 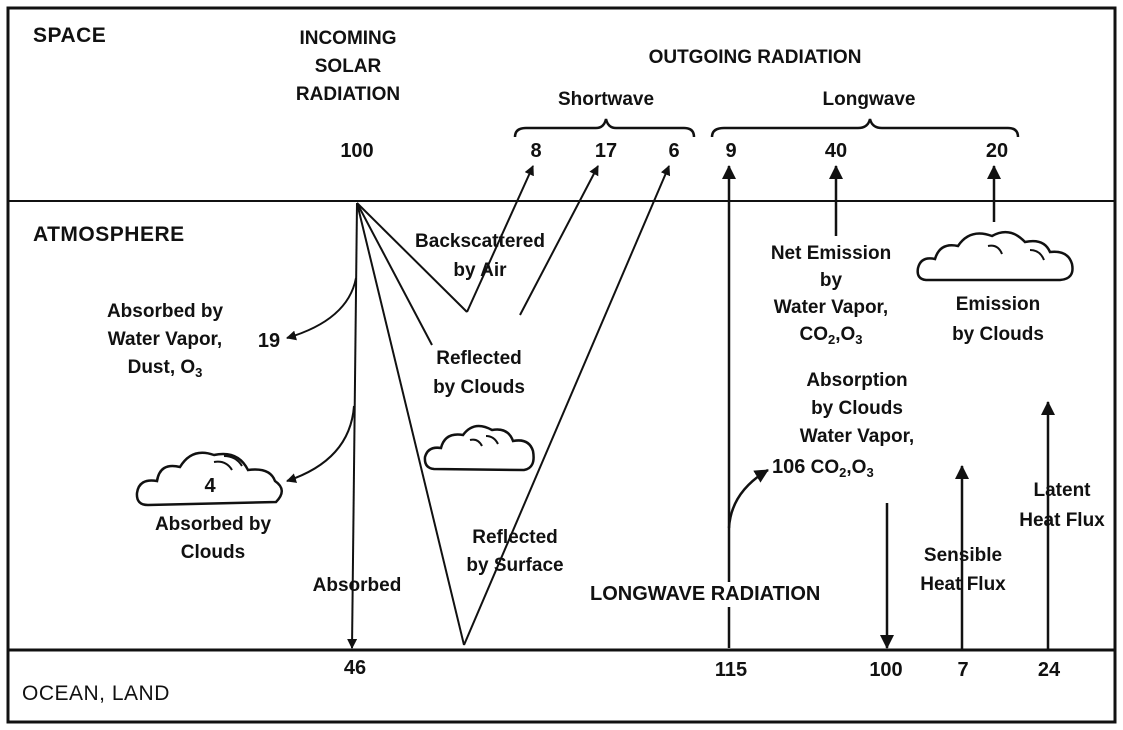 What do you see at coordinates (963, 584) in the screenshot?
I see `sensible-heat-line-2: Heat Flux` at bounding box center [963, 584].